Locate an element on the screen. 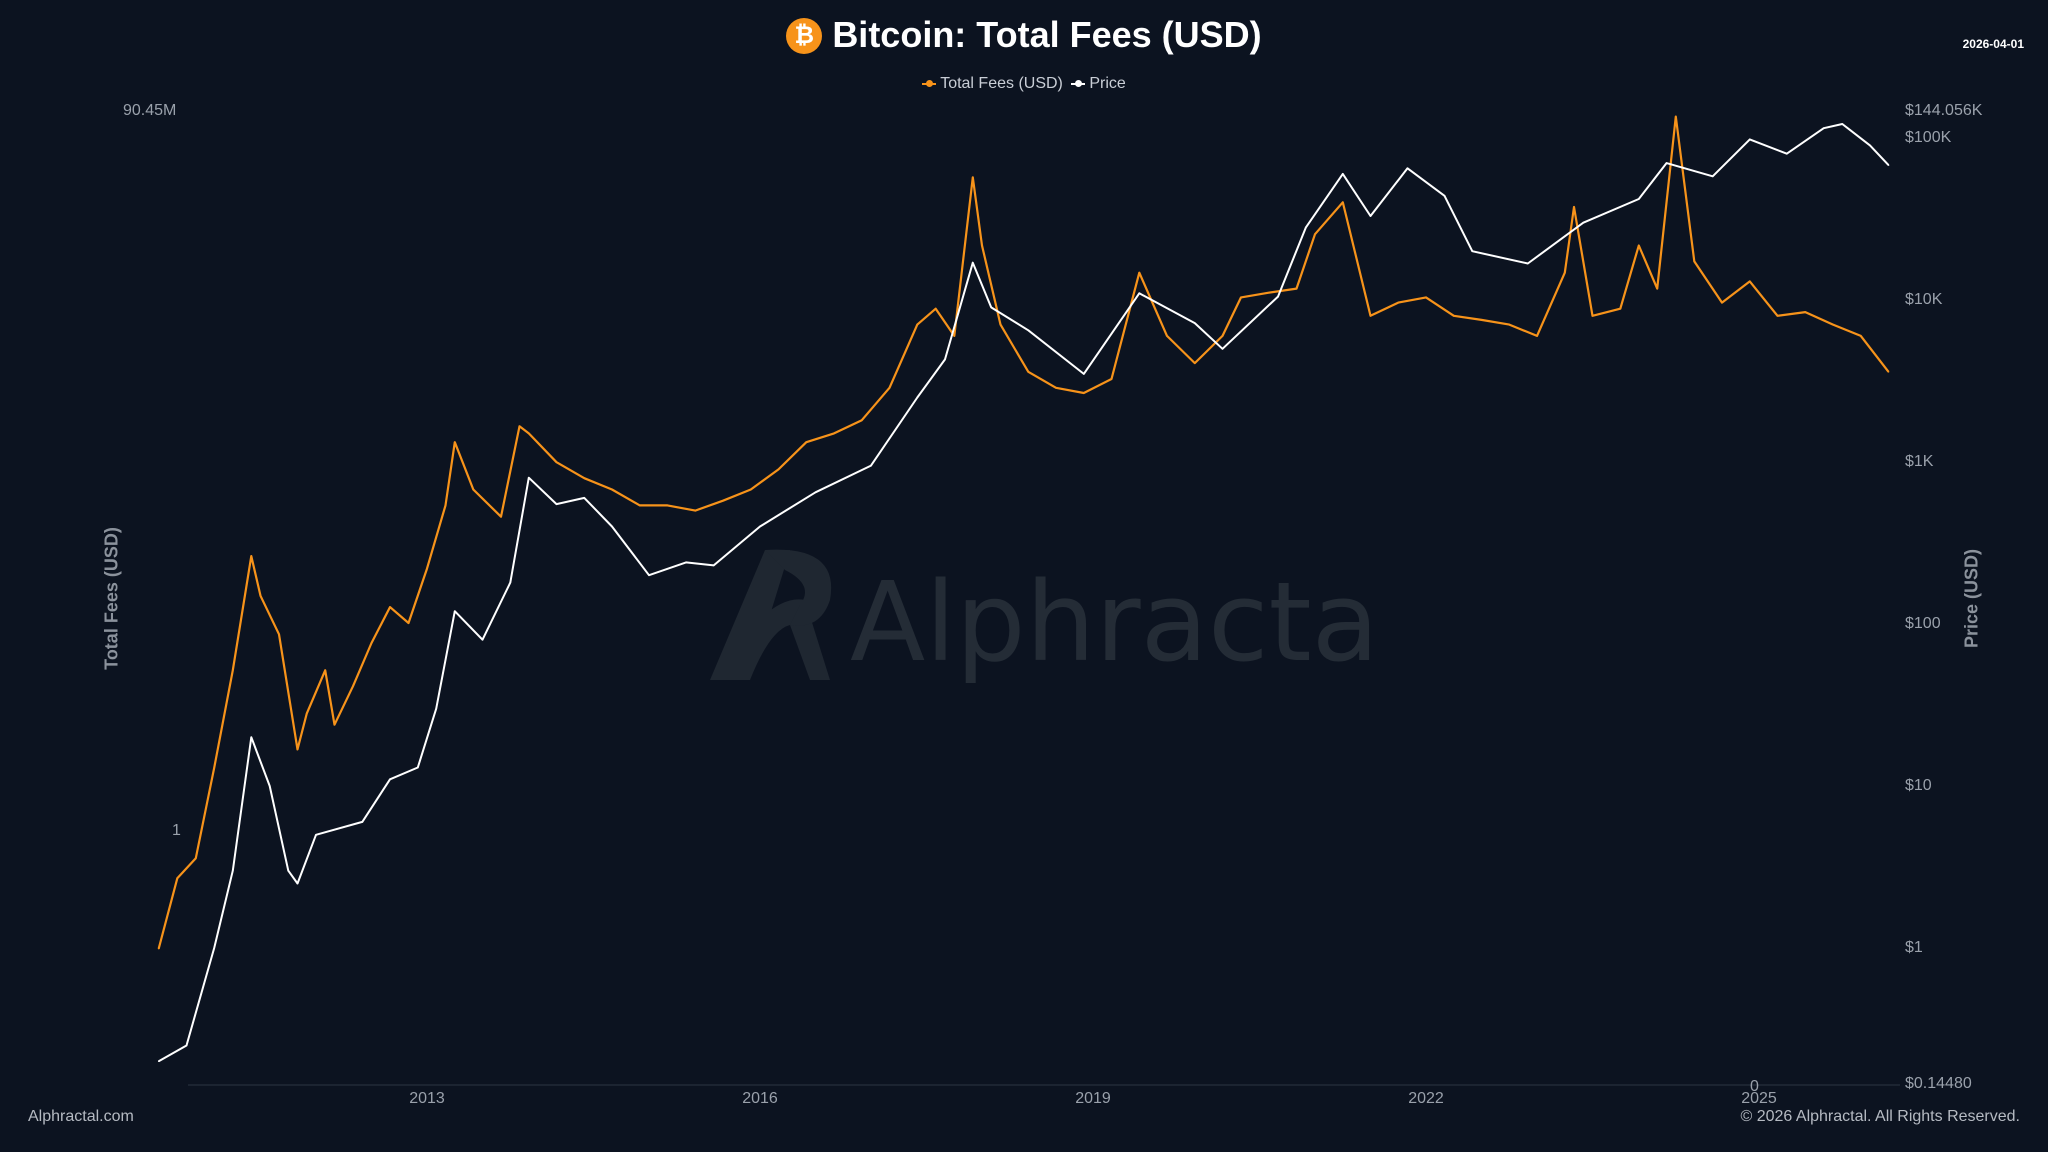 This screenshot has width=2048, height=1152. legend-item-price: Price is located at coordinates (1098, 84).